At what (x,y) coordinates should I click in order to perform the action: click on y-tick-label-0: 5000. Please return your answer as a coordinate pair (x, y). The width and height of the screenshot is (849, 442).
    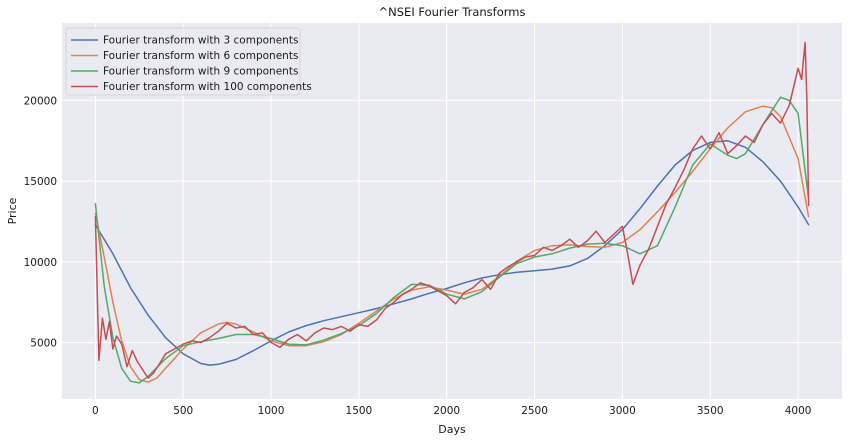
    Looking at the image, I should click on (43, 344).